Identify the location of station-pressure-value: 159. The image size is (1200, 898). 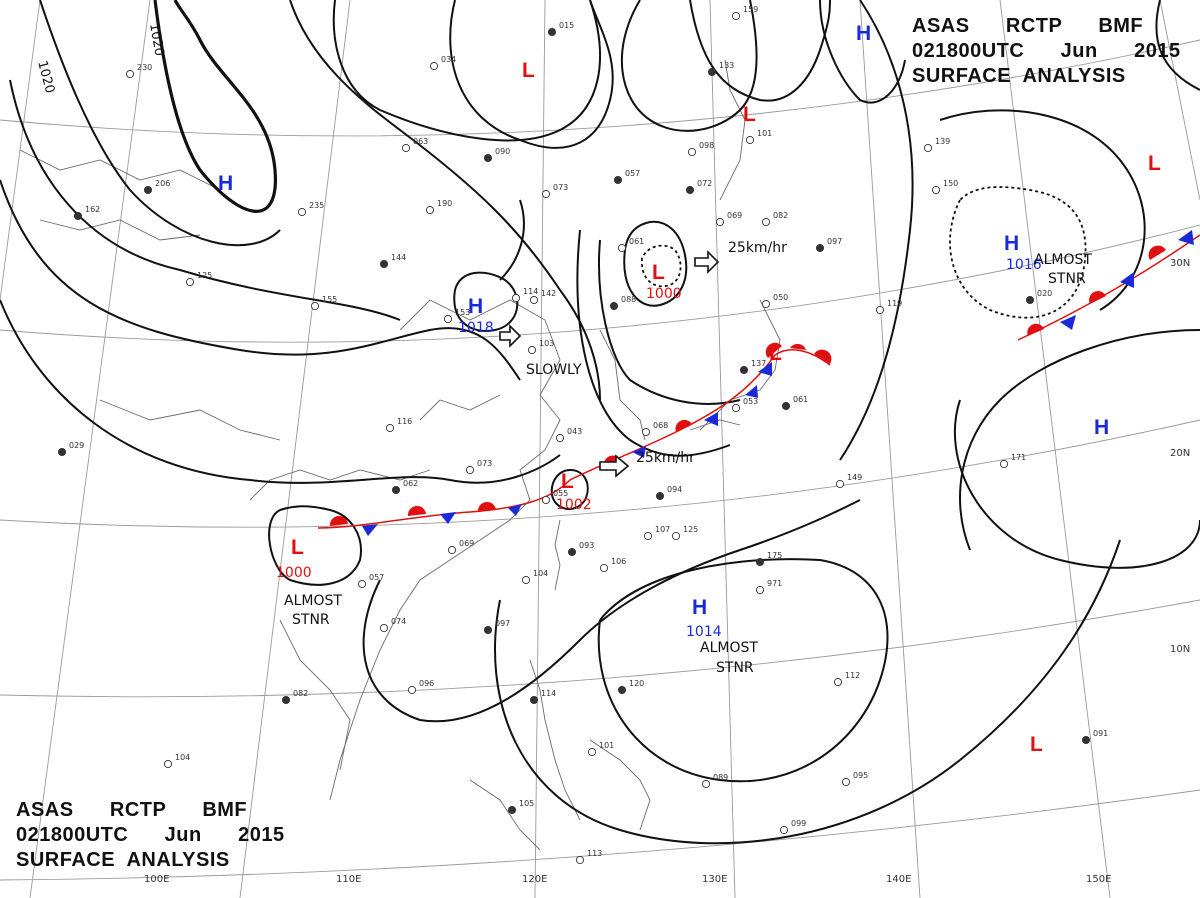
(750, 9).